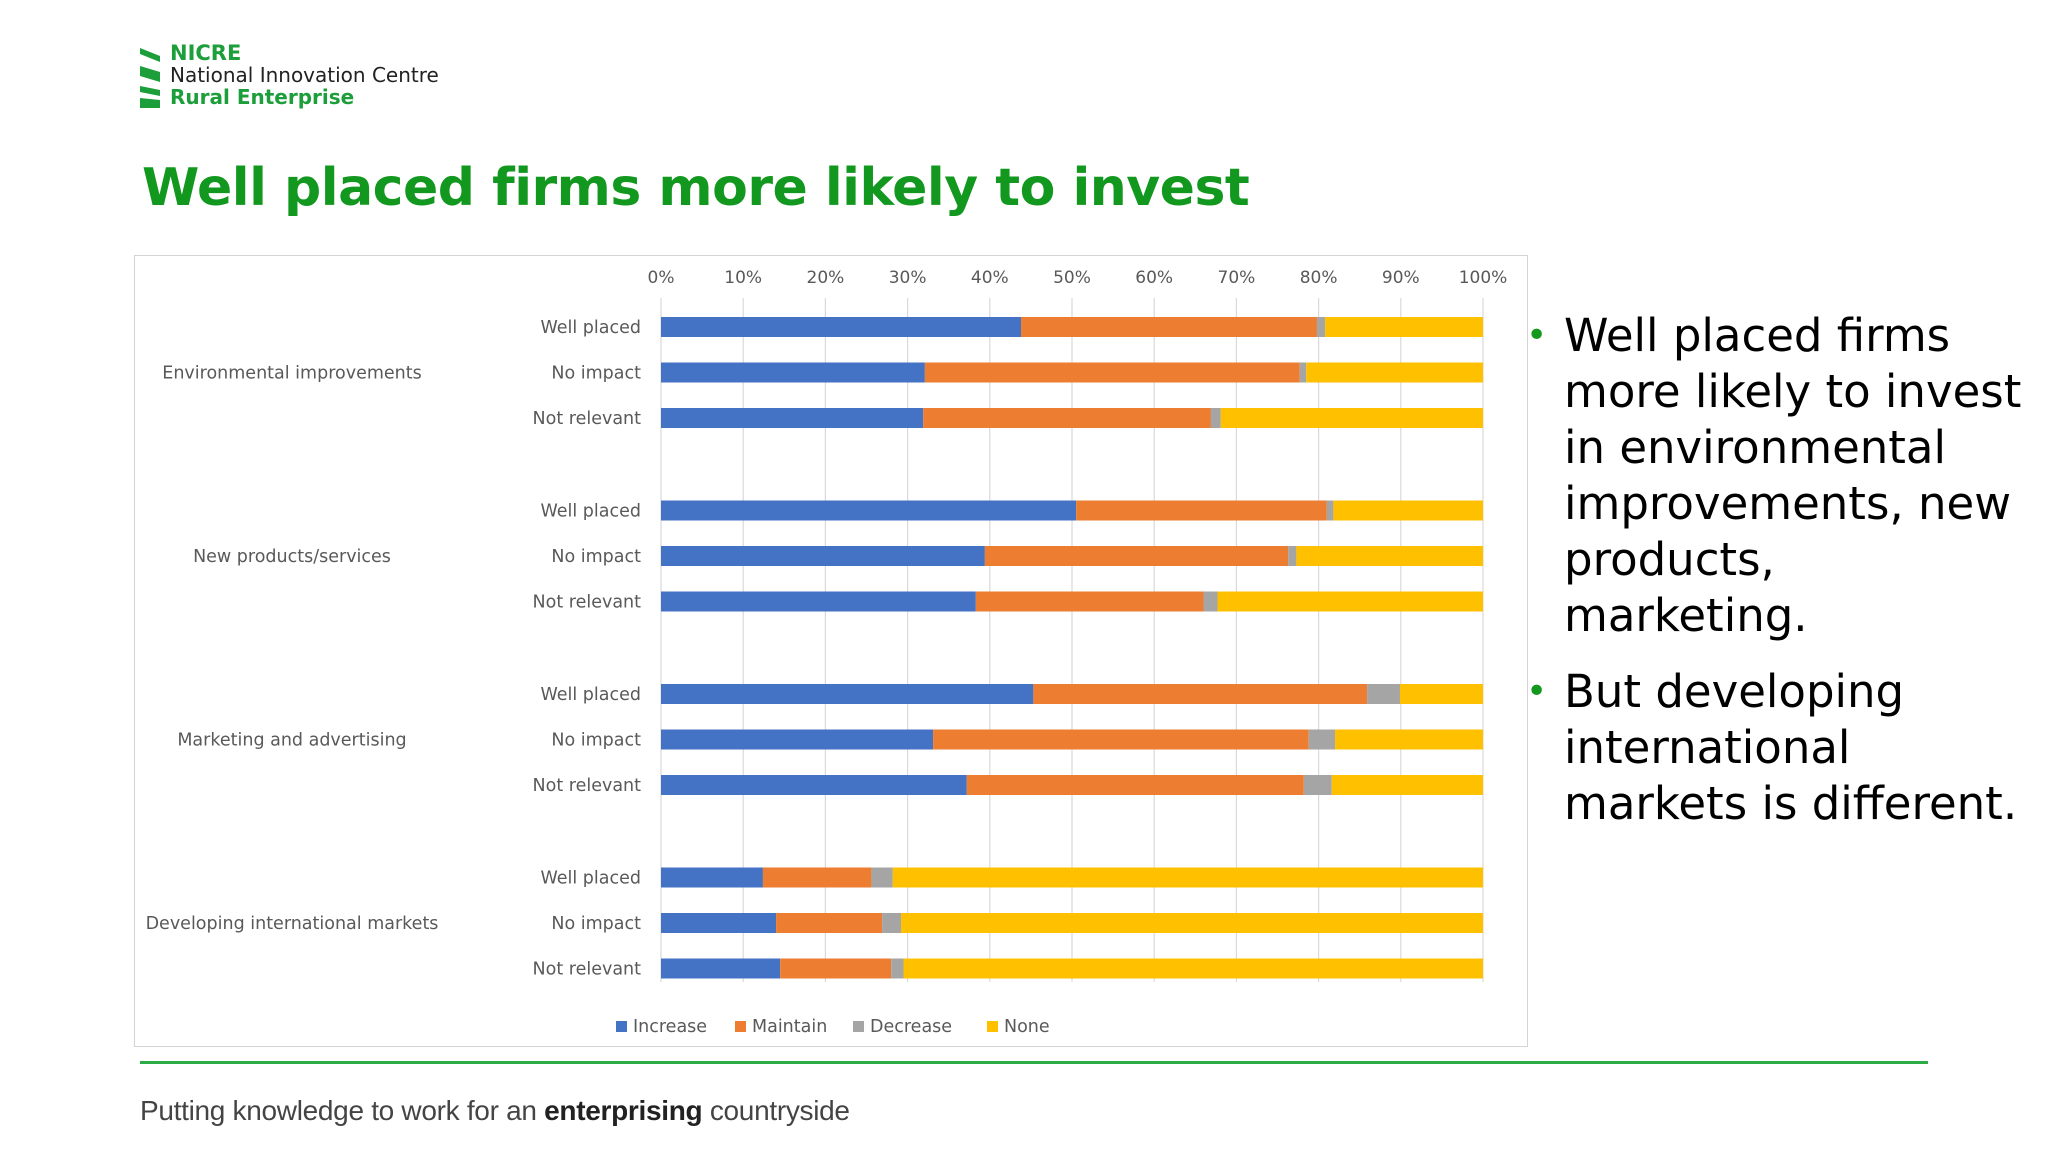  I want to click on x-tick-label: 40%, so click(990, 278).